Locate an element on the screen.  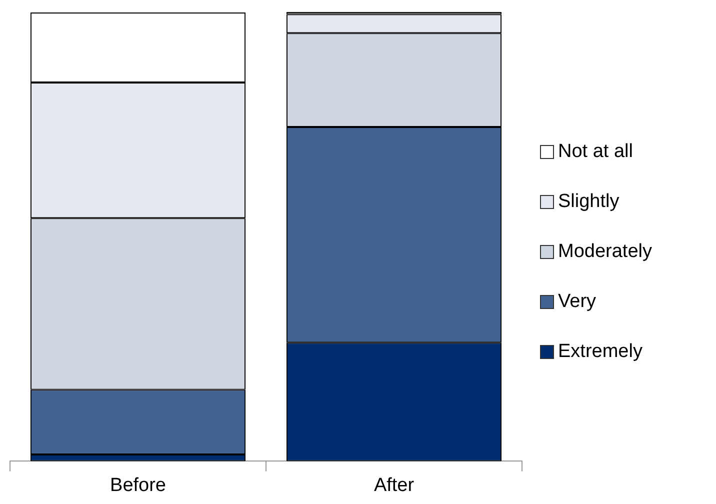
x-tick-label: Before is located at coordinates (138, 485).